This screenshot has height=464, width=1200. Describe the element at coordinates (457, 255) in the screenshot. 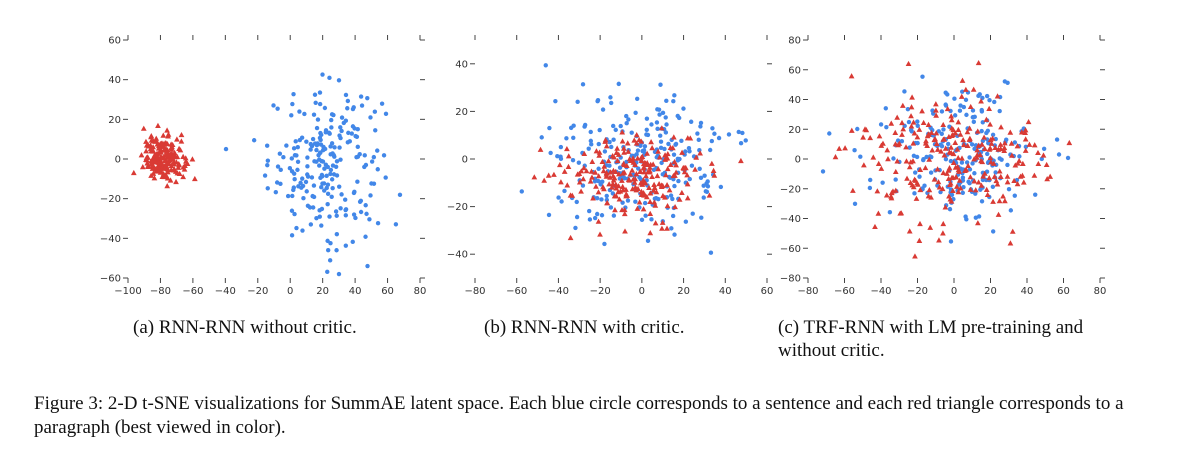

I see `y-tick-label: −40` at that location.